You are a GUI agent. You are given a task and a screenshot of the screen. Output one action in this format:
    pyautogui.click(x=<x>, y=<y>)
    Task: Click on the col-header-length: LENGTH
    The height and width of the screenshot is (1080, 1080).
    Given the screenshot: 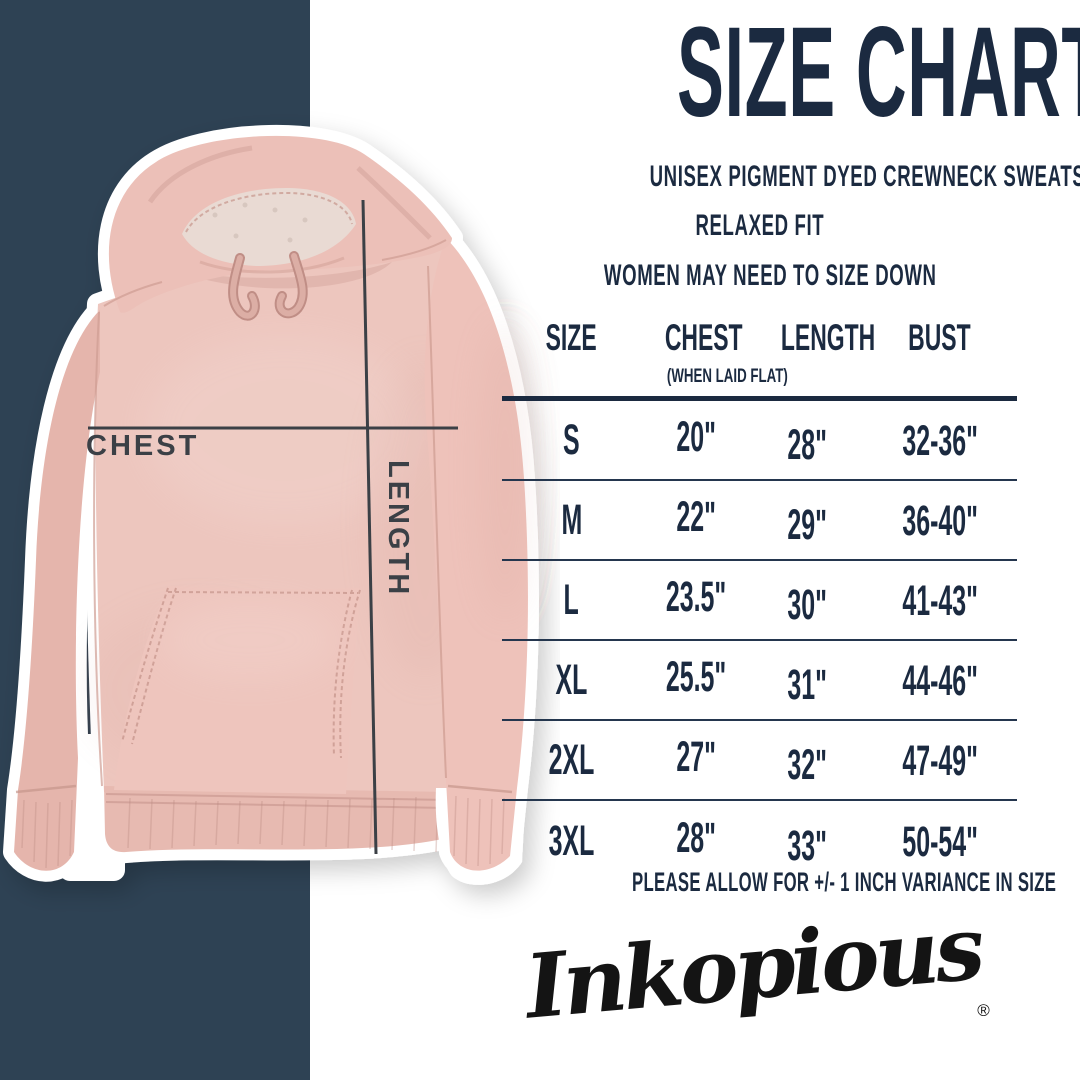 What is the action you would take?
    pyautogui.click(x=827, y=337)
    